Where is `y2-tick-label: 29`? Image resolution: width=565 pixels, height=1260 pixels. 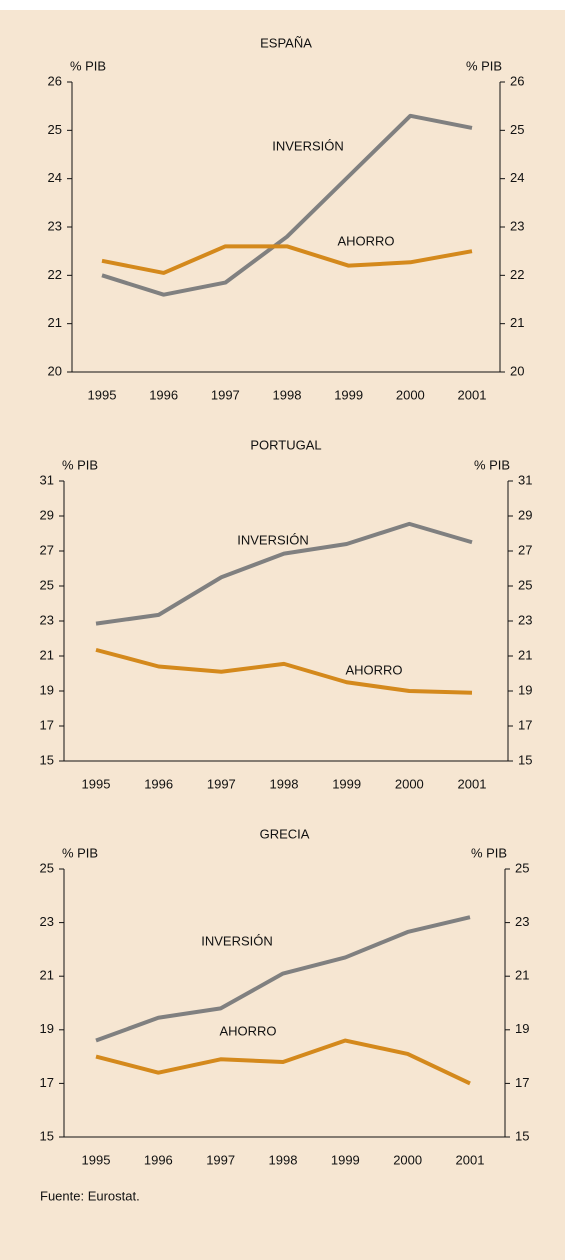 y2-tick-label: 29 is located at coordinates (525, 514).